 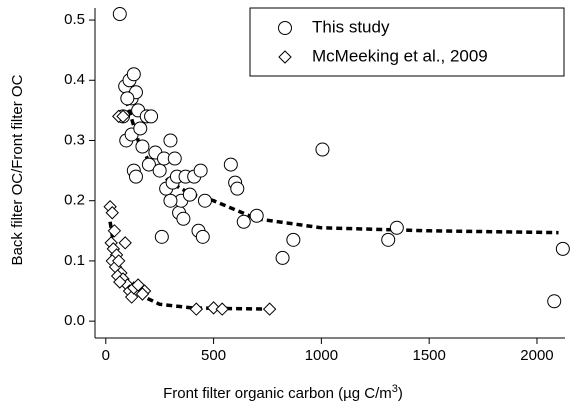 I want to click on x-tick-label: 2000, so click(x=536, y=355).